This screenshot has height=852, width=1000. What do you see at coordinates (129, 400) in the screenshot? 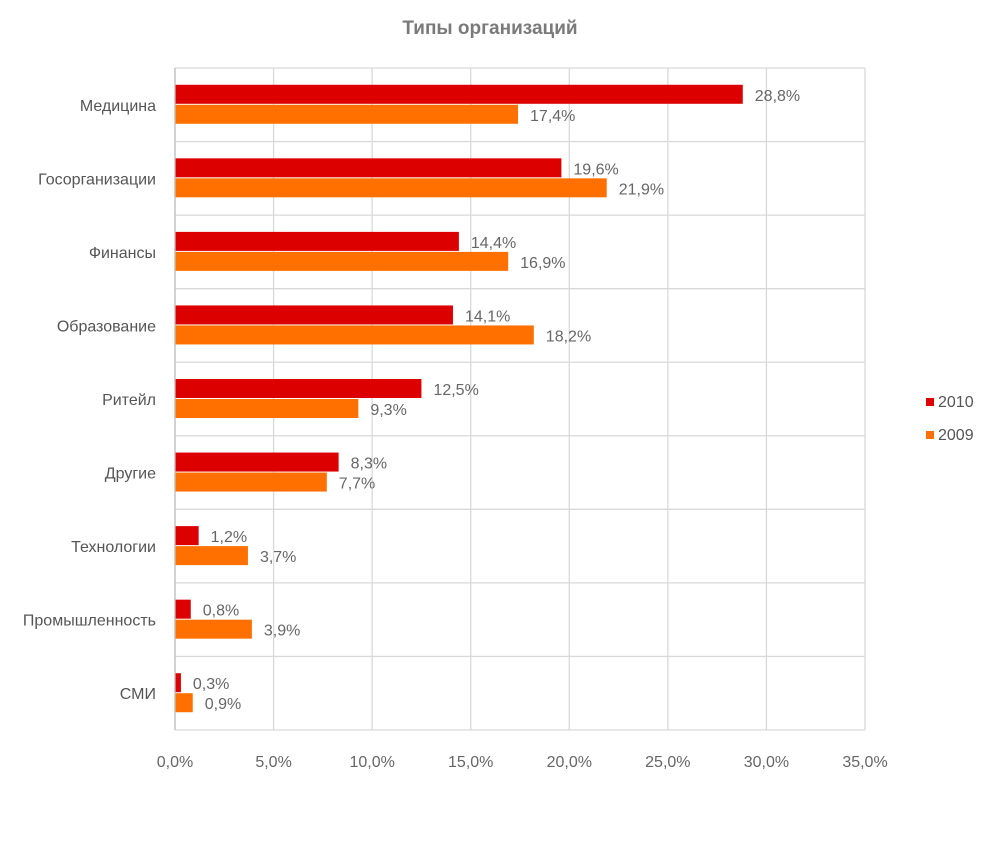
I see `category-label: Ритейл` at bounding box center [129, 400].